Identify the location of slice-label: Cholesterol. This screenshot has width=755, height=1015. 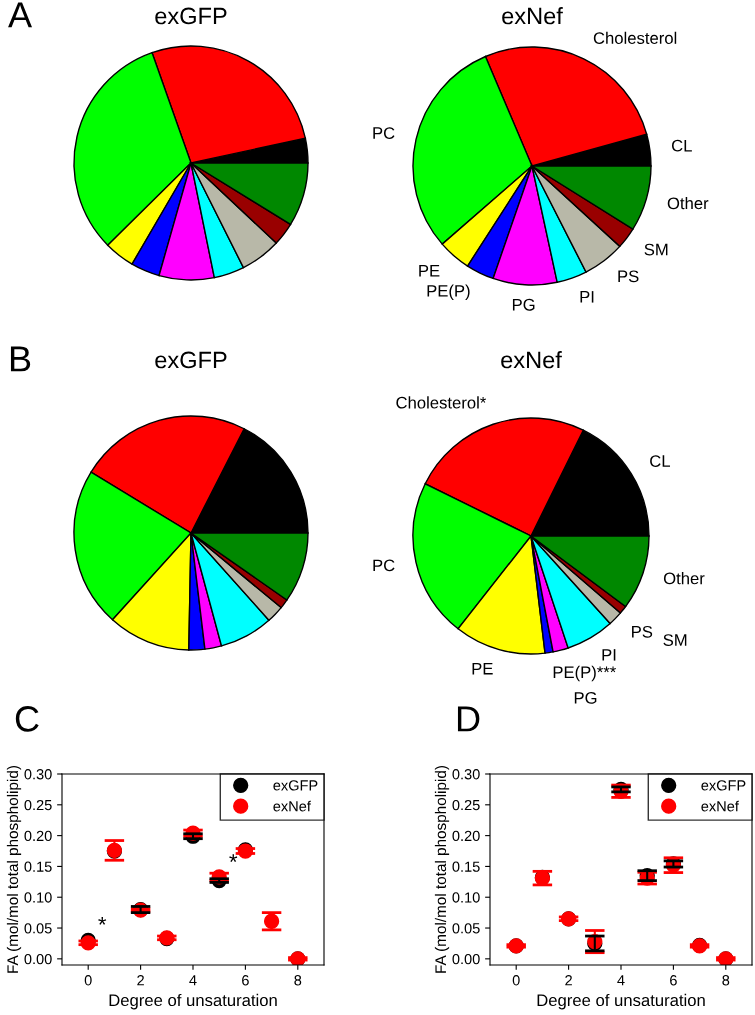
(635, 37).